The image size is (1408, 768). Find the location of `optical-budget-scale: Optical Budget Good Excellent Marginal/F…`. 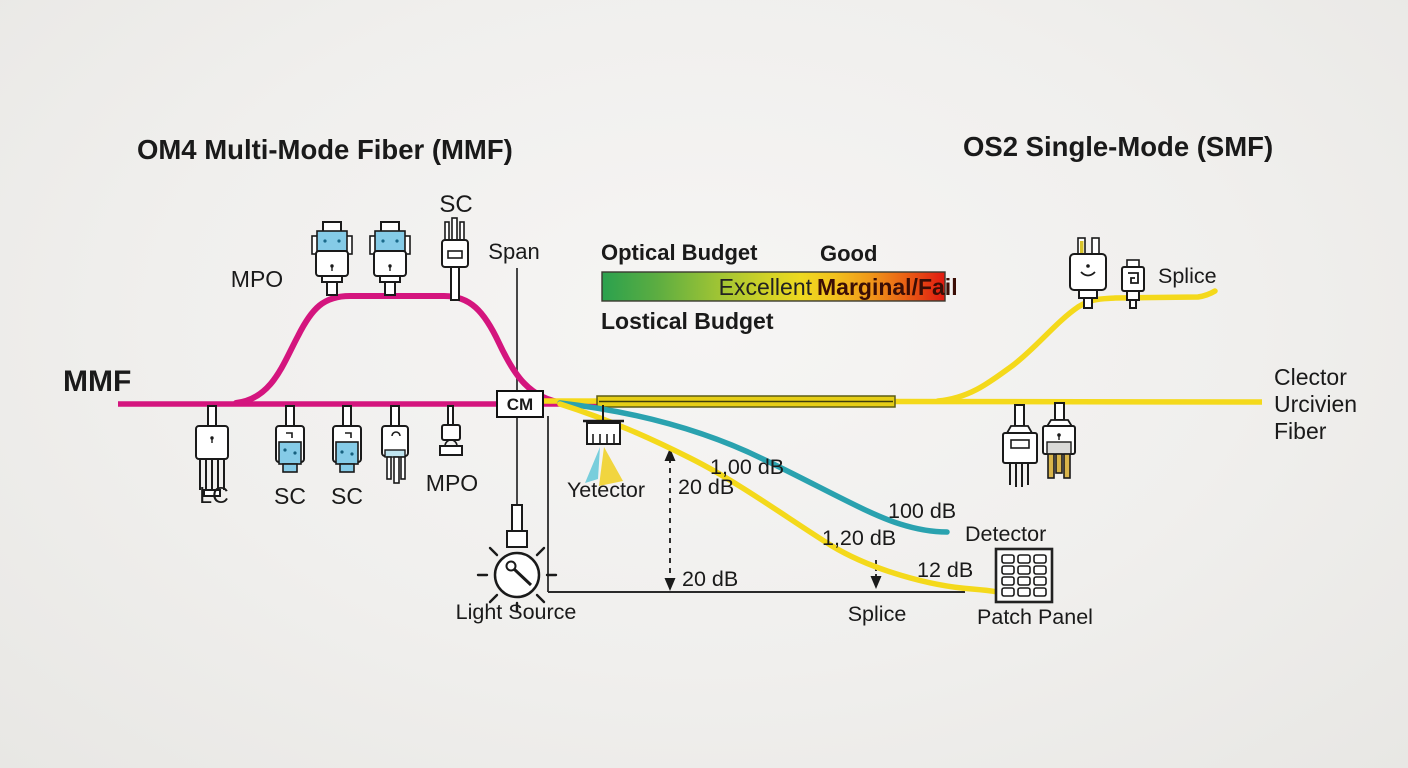

optical-budget-scale: Optical Budget Good Excellent Marginal/F… is located at coordinates (779, 287).